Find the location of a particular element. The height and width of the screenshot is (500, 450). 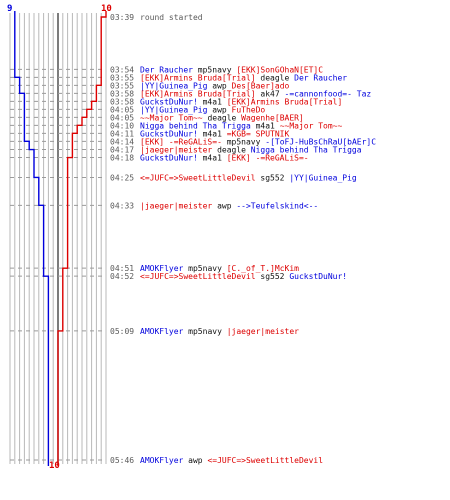

blue-start-count: 9 is located at coordinates (9, 9).